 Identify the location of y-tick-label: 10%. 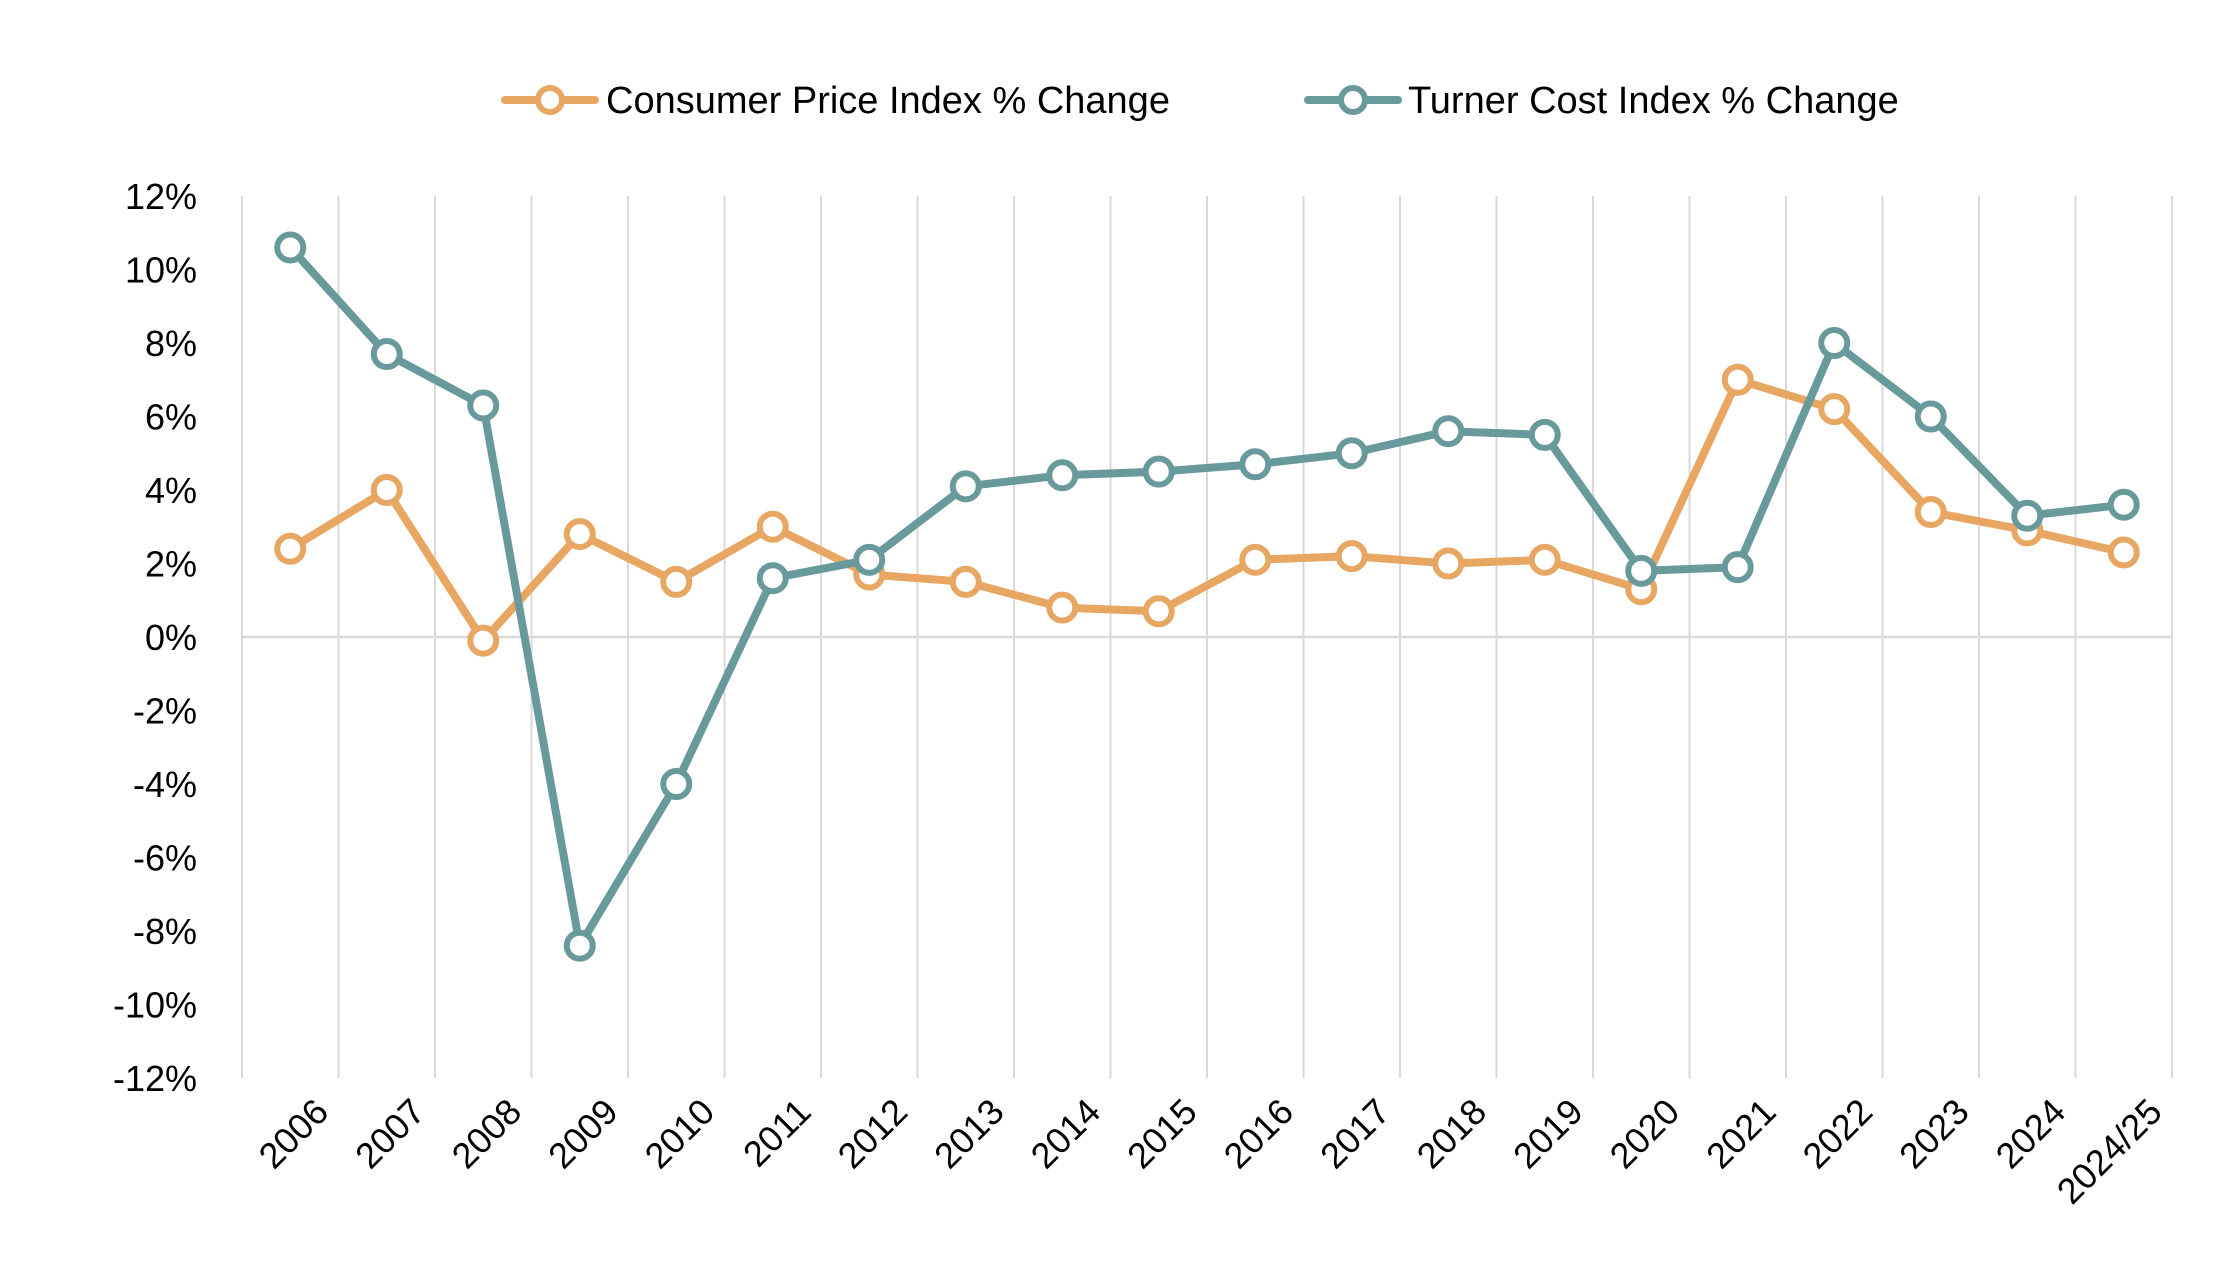
(161, 270).